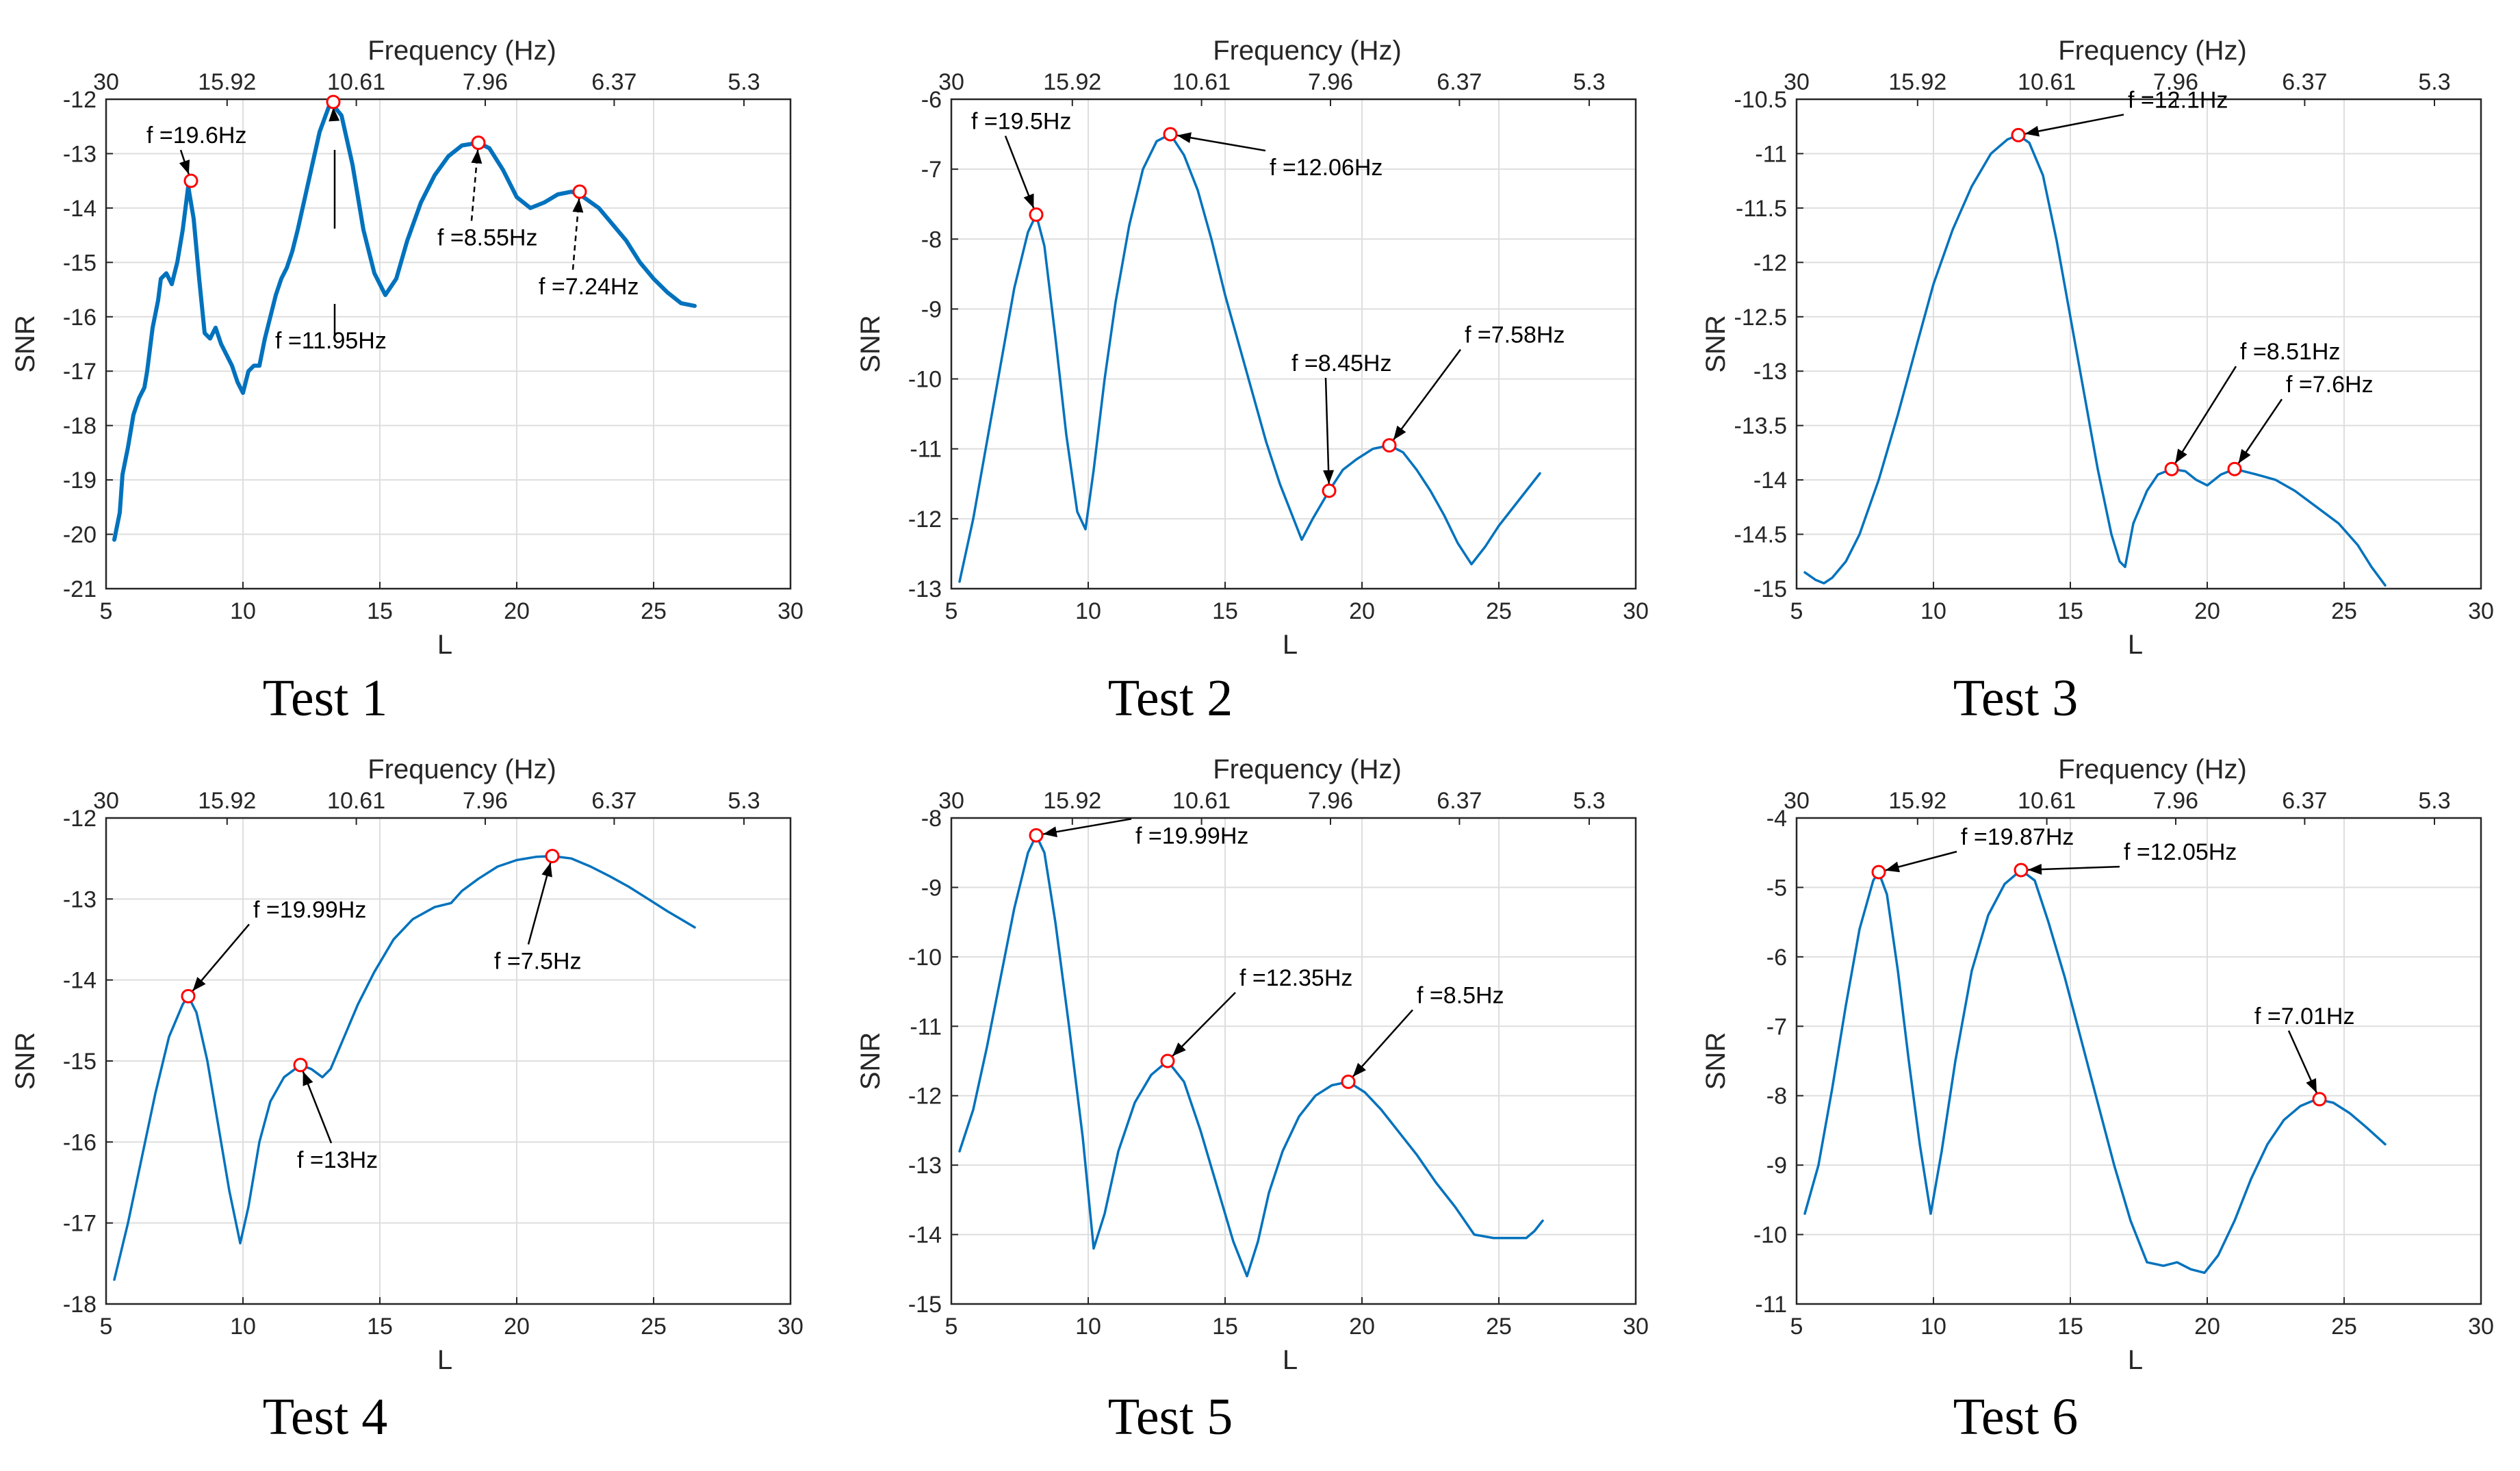 This screenshot has height=1471, width=2520. I want to click on x-tick-label: 15, so click(380, 1327).